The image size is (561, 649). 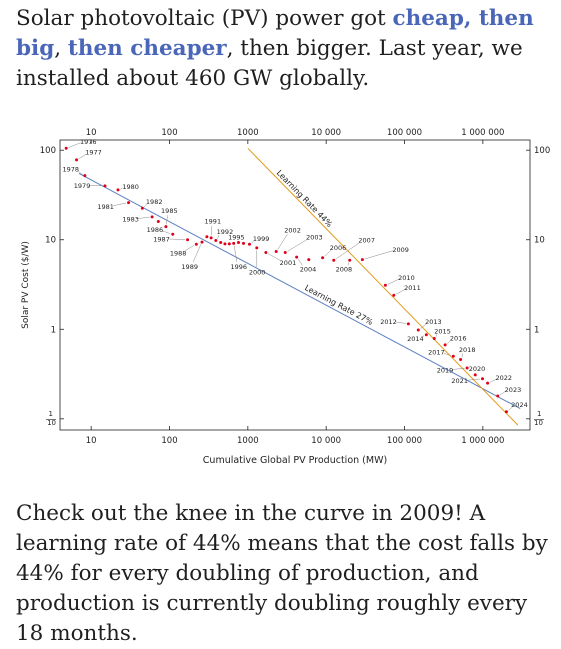 What do you see at coordinates (404, 441) in the screenshot?
I see `x-tick-label: 100 000` at bounding box center [404, 441].